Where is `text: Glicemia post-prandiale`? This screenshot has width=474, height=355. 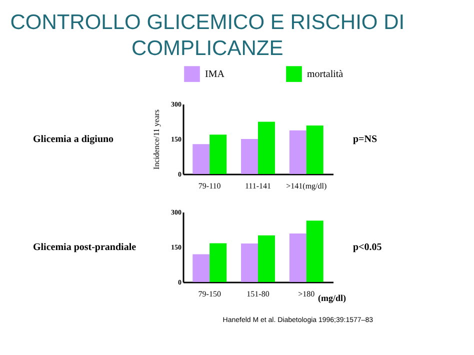
text: Glicemia post-prandiale is located at coordinates (85, 247).